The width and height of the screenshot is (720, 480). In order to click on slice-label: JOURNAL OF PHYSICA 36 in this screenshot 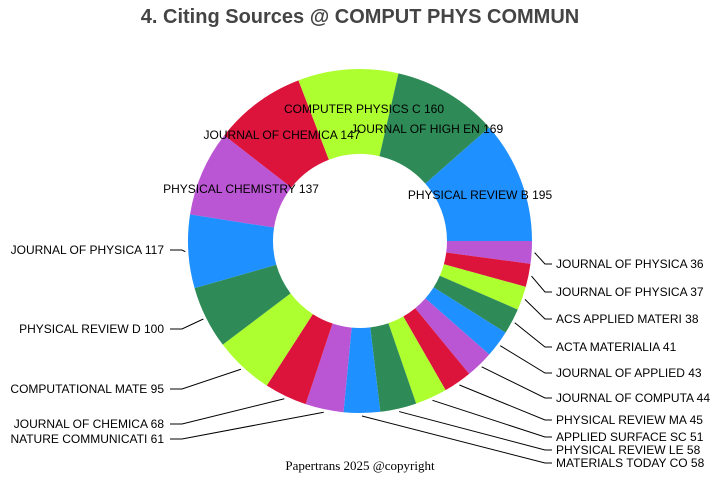, I will do `click(630, 264)`.